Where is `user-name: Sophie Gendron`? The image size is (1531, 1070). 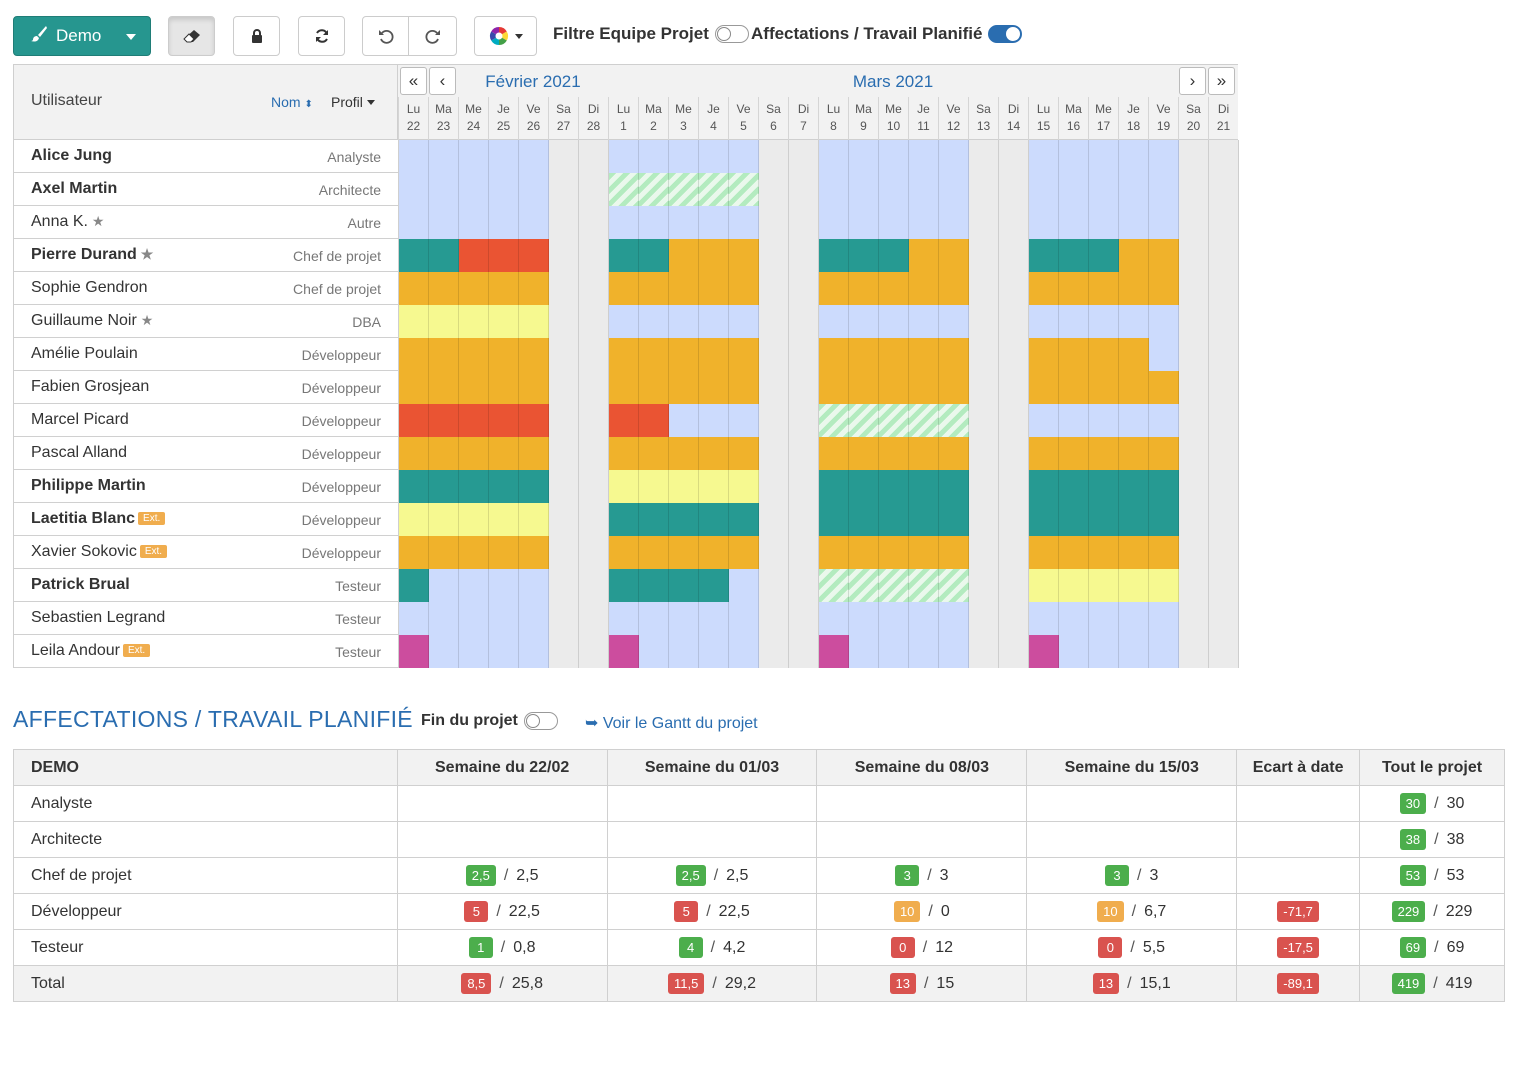 user-name: Sophie Gendron is located at coordinates (89, 287).